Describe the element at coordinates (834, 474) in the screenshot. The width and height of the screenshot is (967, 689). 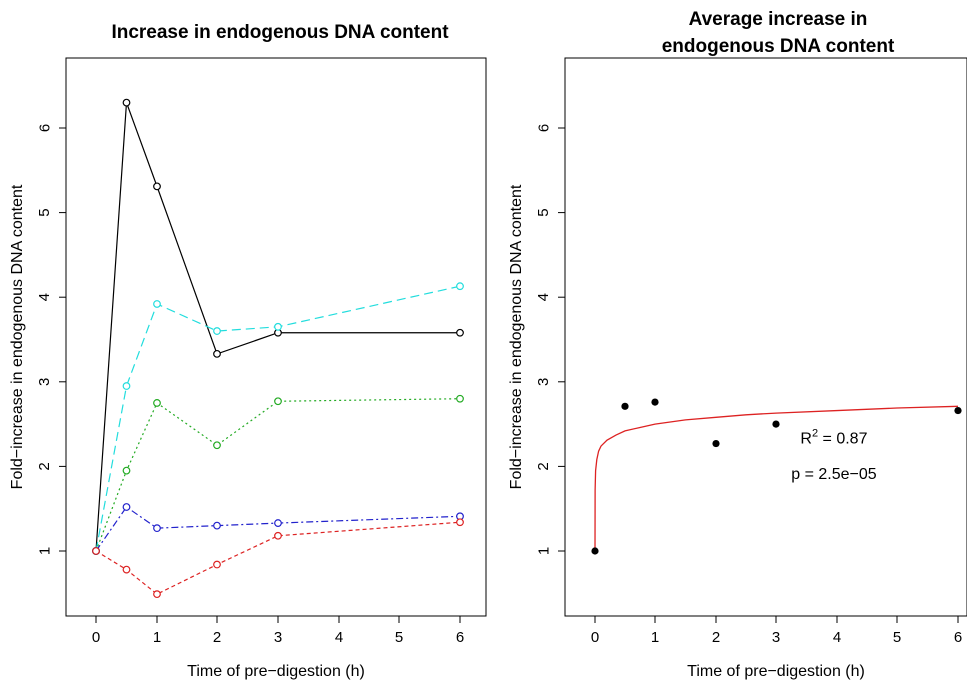
I see `p-value-annotation: p = 2.5e−05` at that location.